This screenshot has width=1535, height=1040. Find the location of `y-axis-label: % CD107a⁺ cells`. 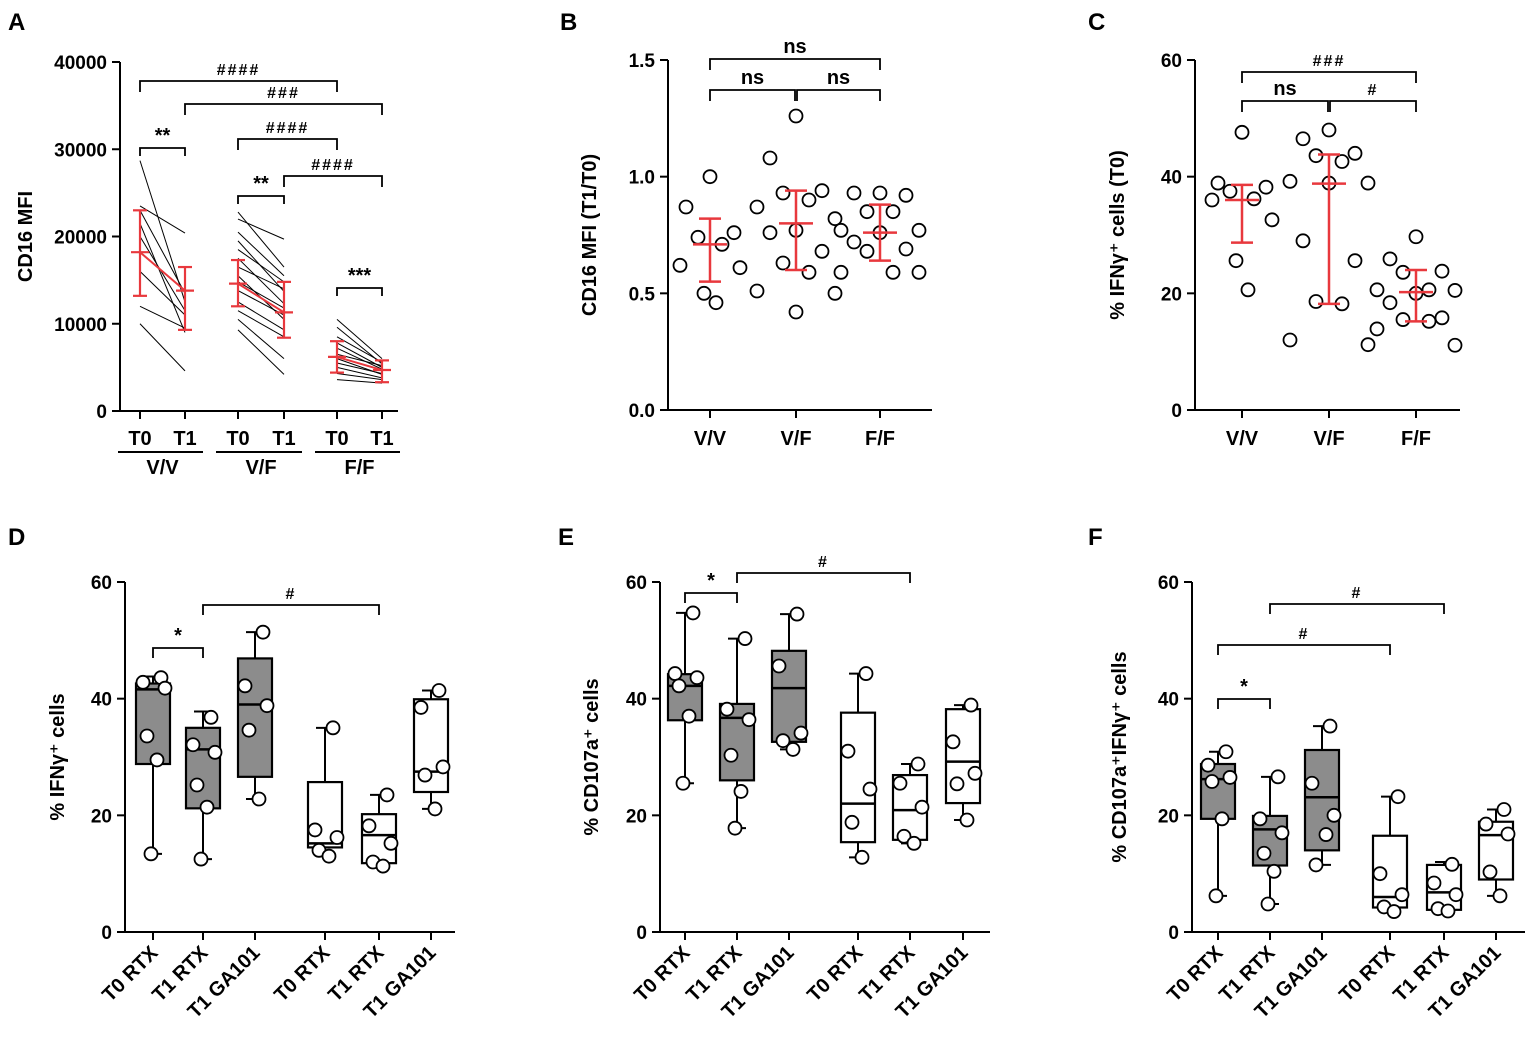

y-axis-label: % CD107a⁺ cells is located at coordinates (592, 756).